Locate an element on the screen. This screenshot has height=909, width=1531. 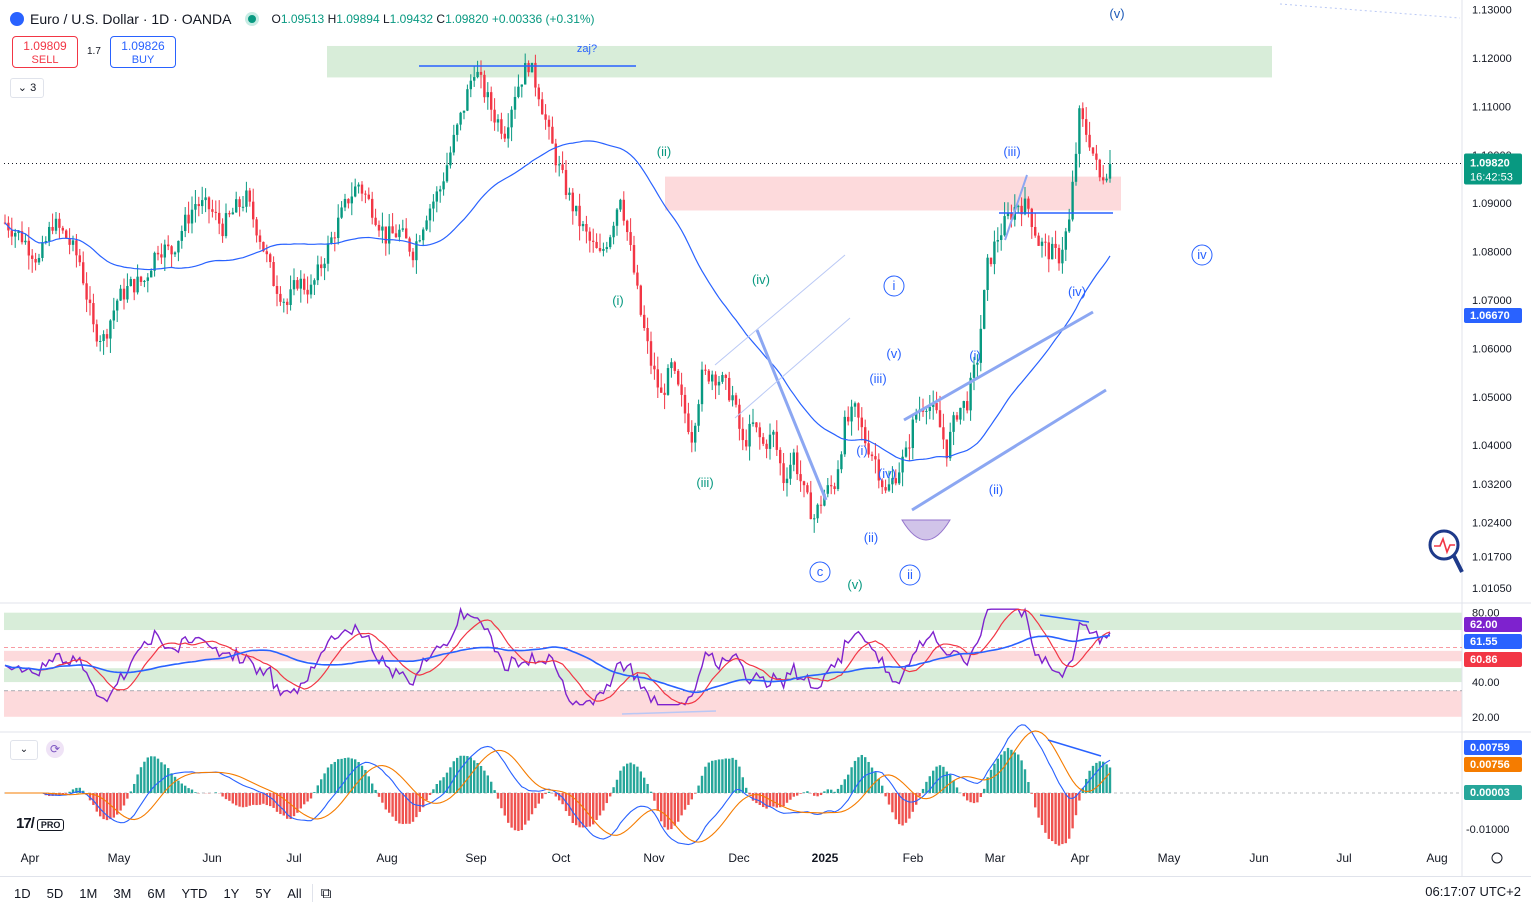
period-1d: 1D is located at coordinates (22, 893).